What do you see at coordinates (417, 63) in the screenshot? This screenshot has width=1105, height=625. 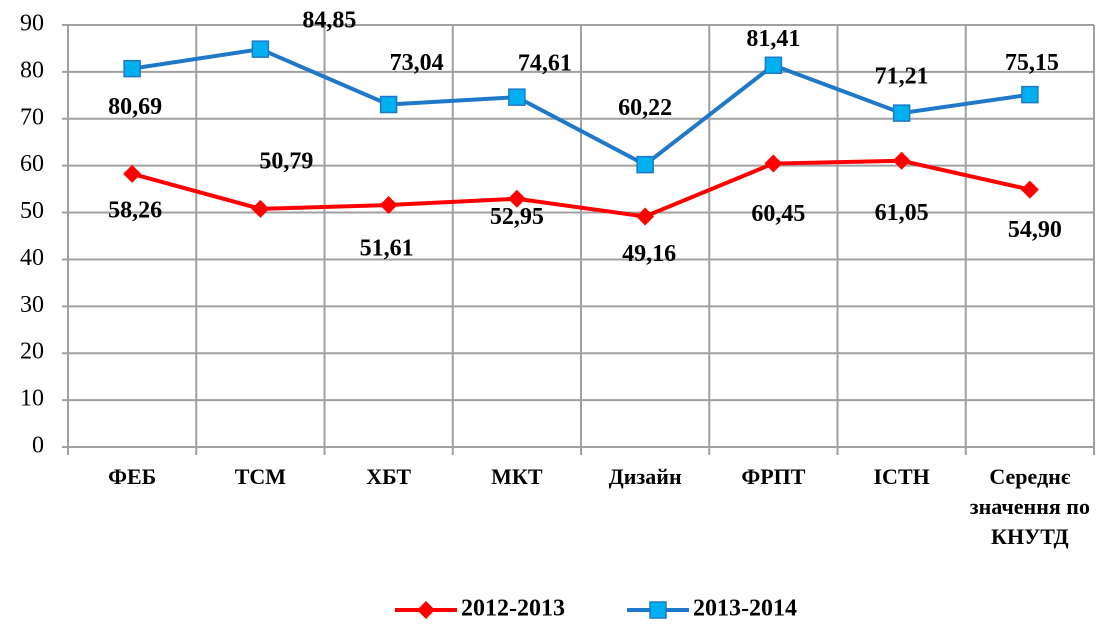 I see `data-label: 73,04` at bounding box center [417, 63].